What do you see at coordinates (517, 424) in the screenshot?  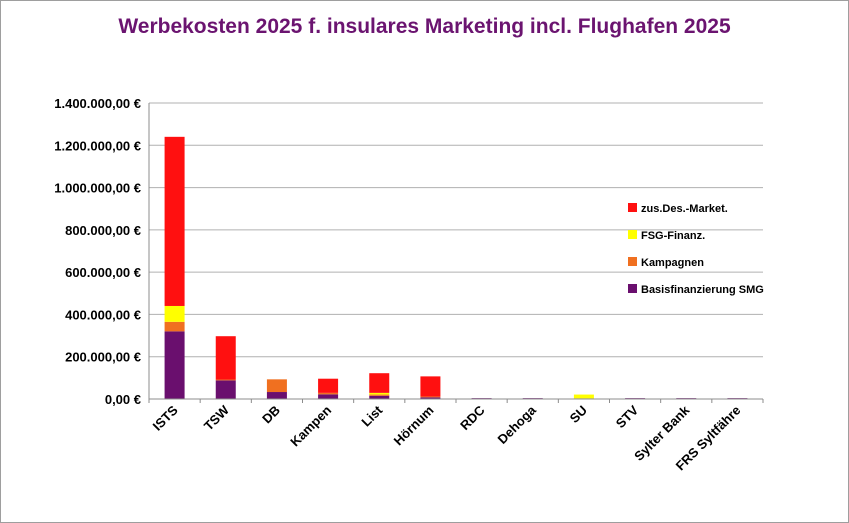 I see `x-tick-label: Dehoga` at bounding box center [517, 424].